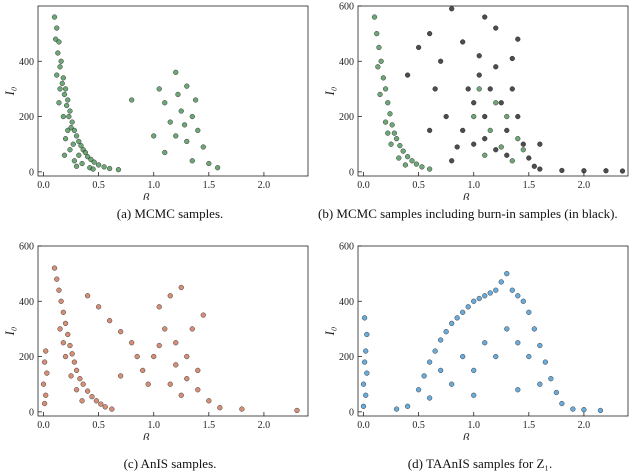  I want to click on y-tick-label: 600, so click(346, 247).